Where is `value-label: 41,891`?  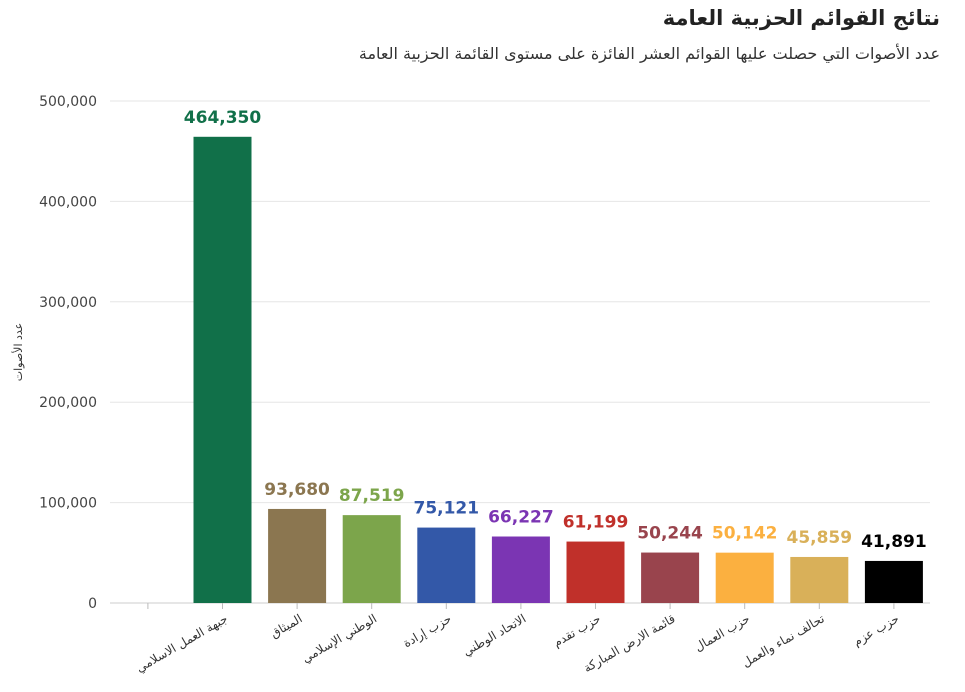 value-label: 41,891 is located at coordinates (894, 542).